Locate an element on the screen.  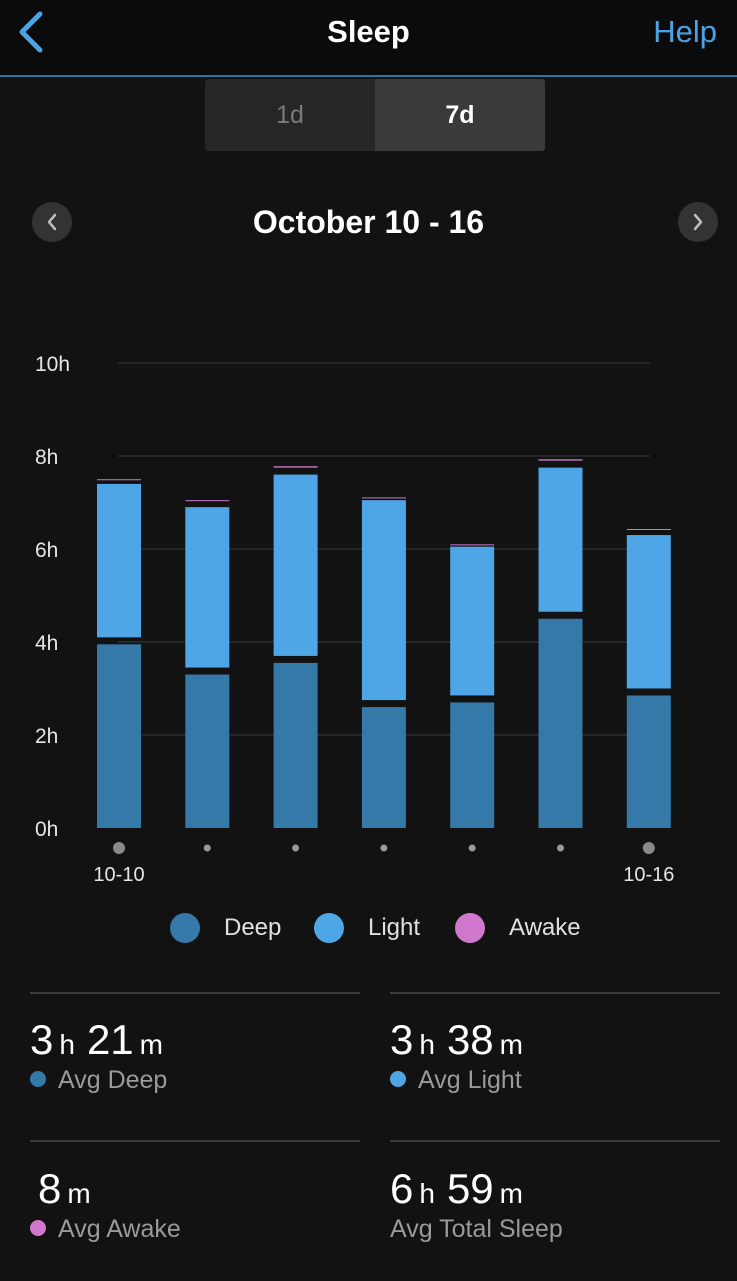
help-link: Help is located at coordinates (685, 31).